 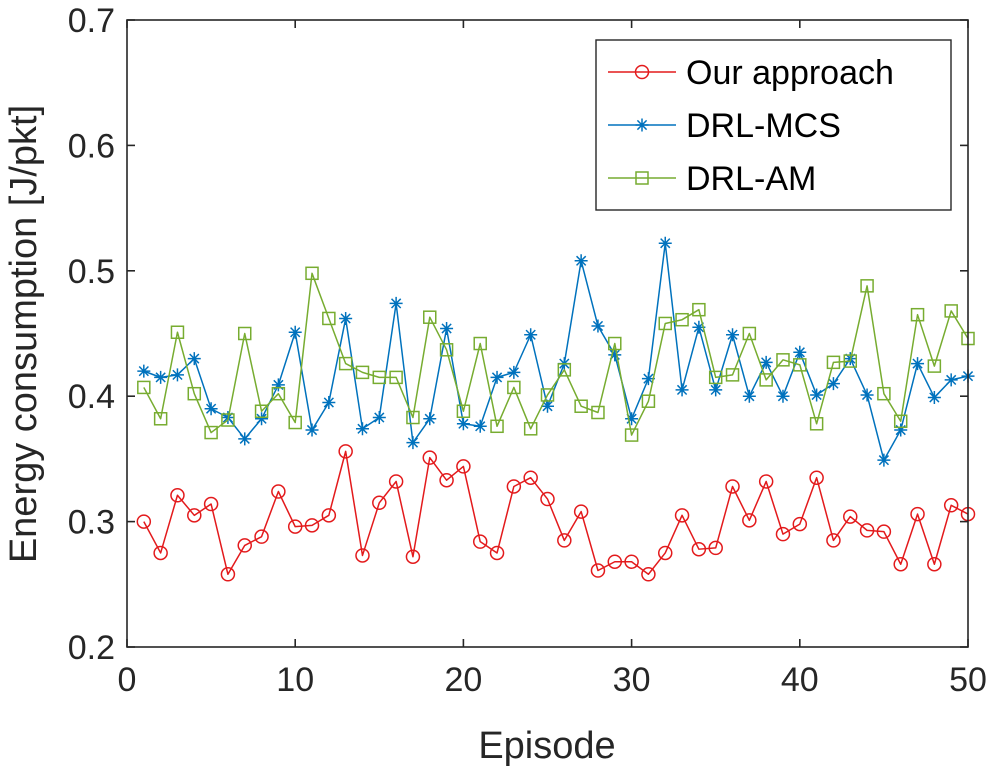 What do you see at coordinates (546, 746) in the screenshot?
I see `x-axis-label: Episode` at bounding box center [546, 746].